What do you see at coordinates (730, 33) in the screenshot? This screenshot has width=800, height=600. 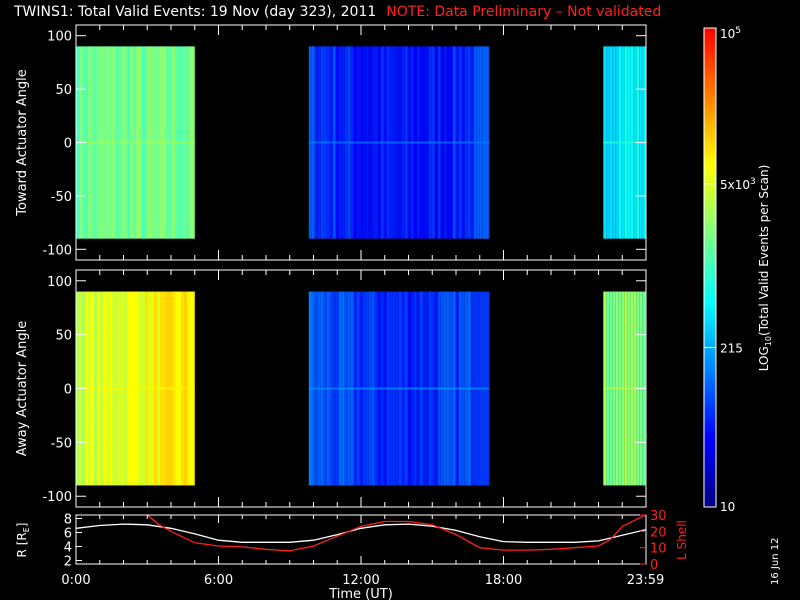 I see `colorbar-tick-label: 105` at bounding box center [730, 33].